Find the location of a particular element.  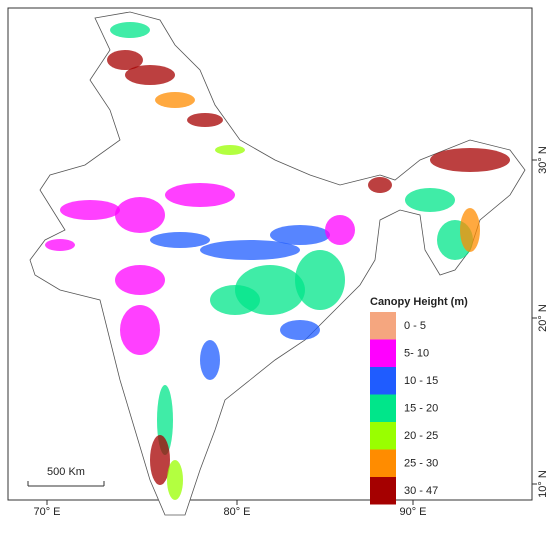

scale-bar-label: 500 Km is located at coordinates (66, 472).